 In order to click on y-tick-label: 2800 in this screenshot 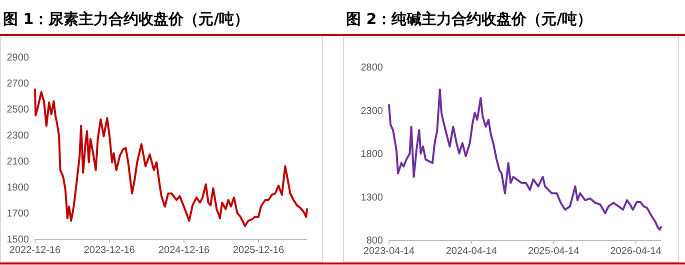, I will do `click(372, 68)`.